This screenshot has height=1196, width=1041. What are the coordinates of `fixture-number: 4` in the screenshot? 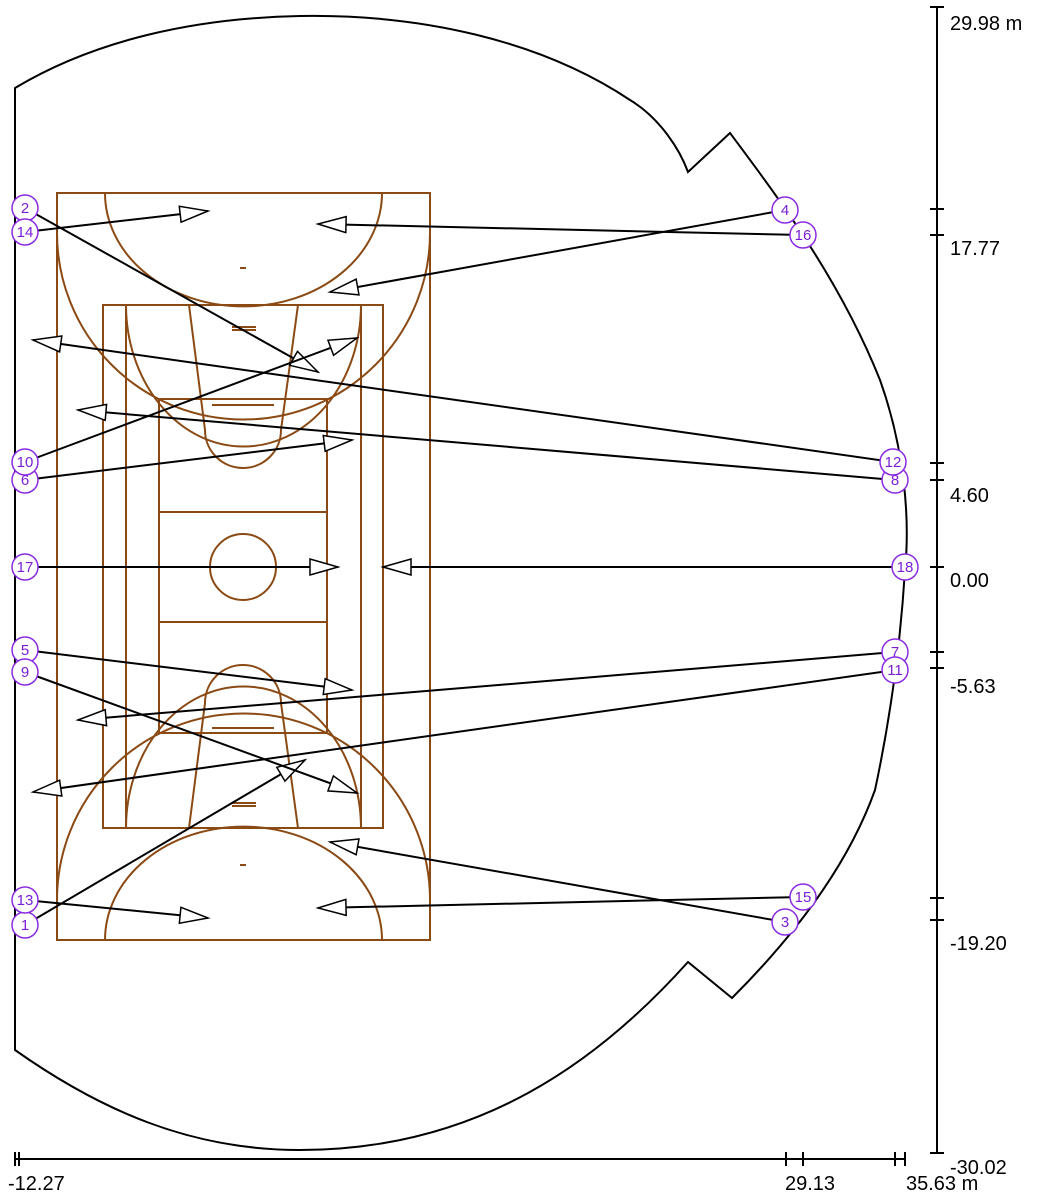 It's located at (785, 210).